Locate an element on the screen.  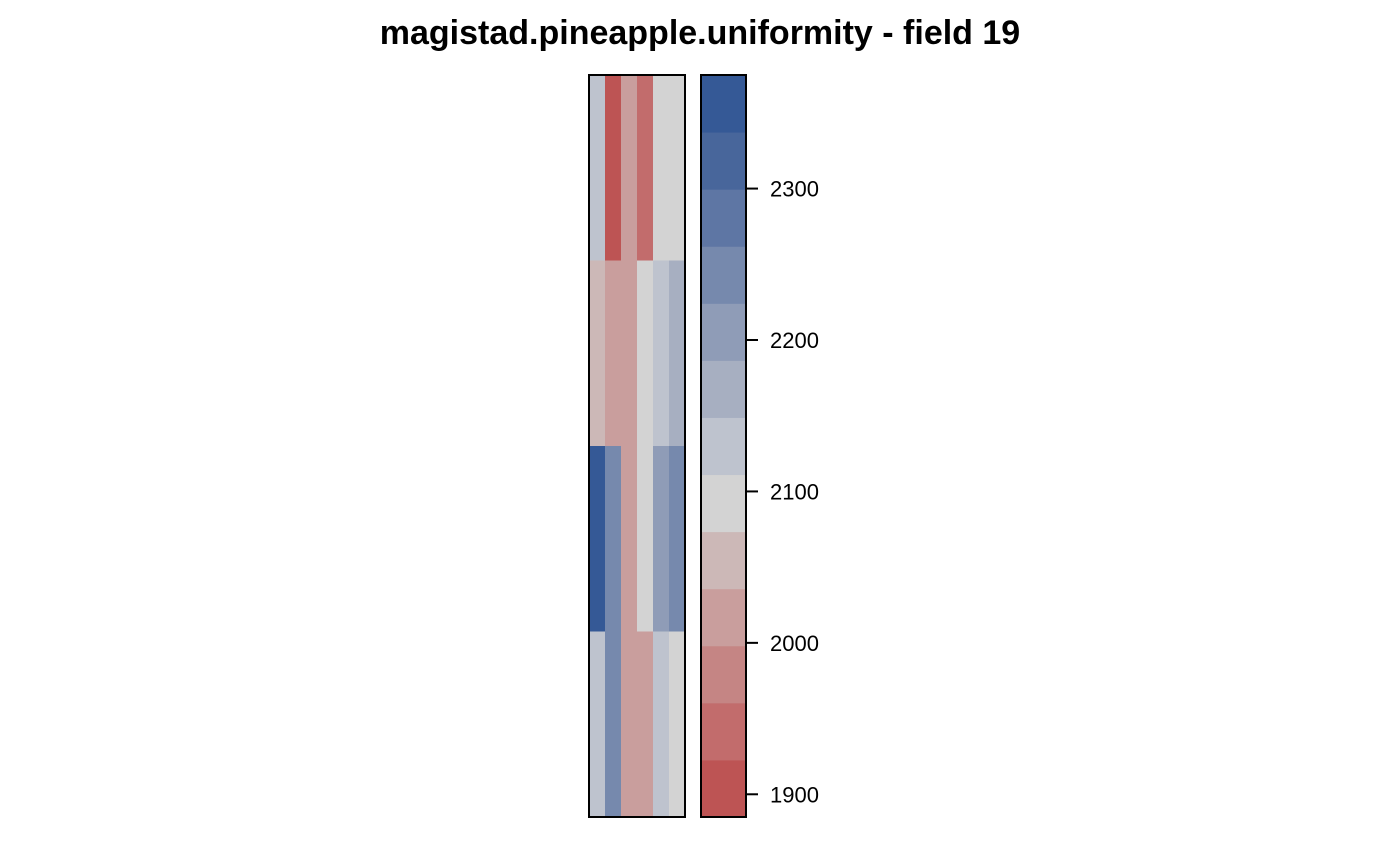
legend-tick-label: 2100 is located at coordinates (794, 491).